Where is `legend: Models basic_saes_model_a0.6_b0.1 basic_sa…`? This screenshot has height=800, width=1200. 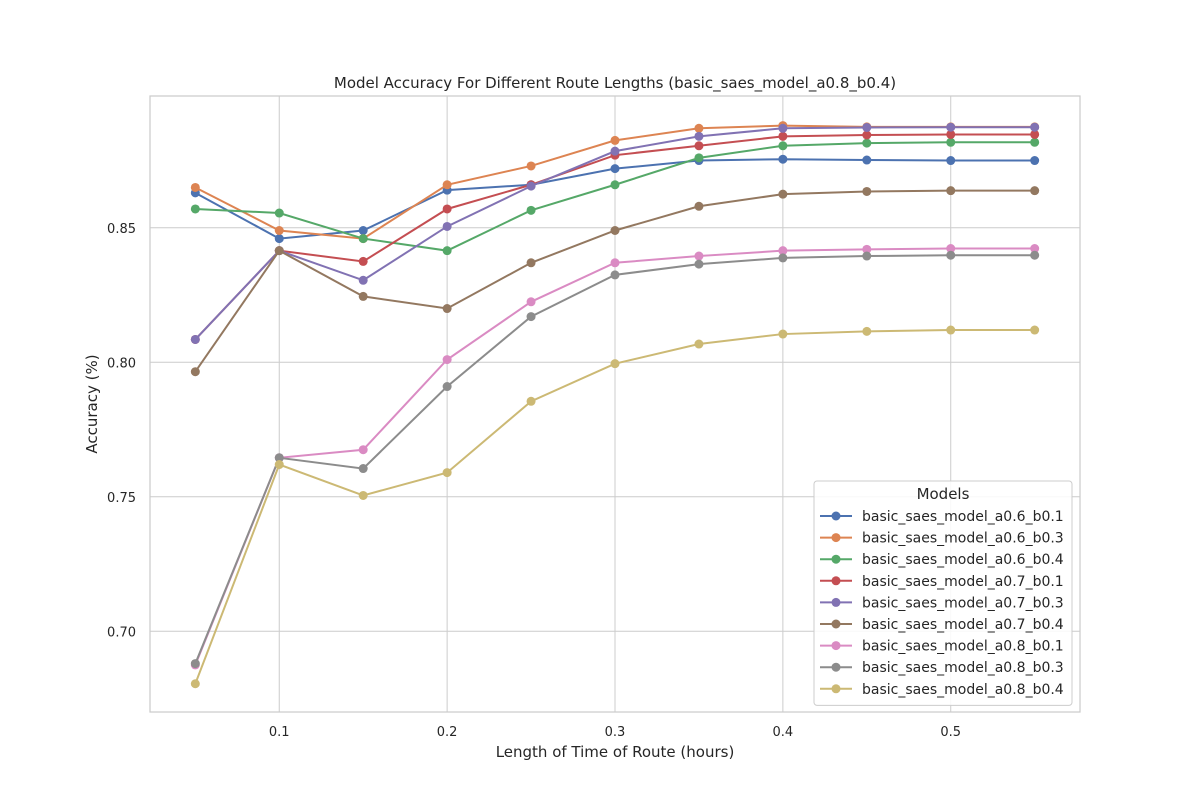
legend: Models basic_saes_model_a0.6_b0.1 basic_sa… is located at coordinates (943, 593).